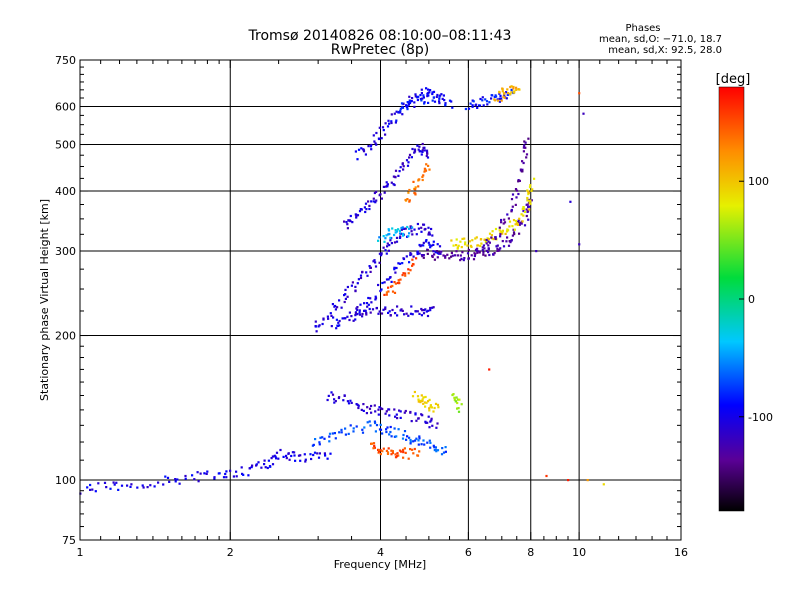  I want to click on y-tick-label: 300, so click(65, 251).